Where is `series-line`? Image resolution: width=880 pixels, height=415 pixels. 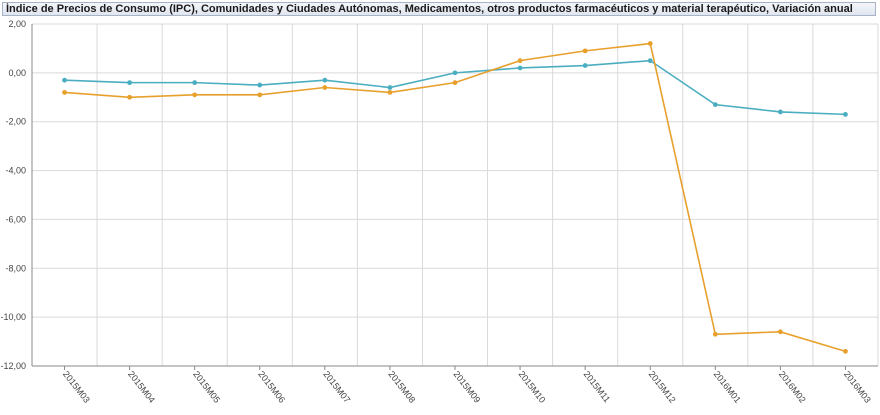 series-line is located at coordinates (455, 87).